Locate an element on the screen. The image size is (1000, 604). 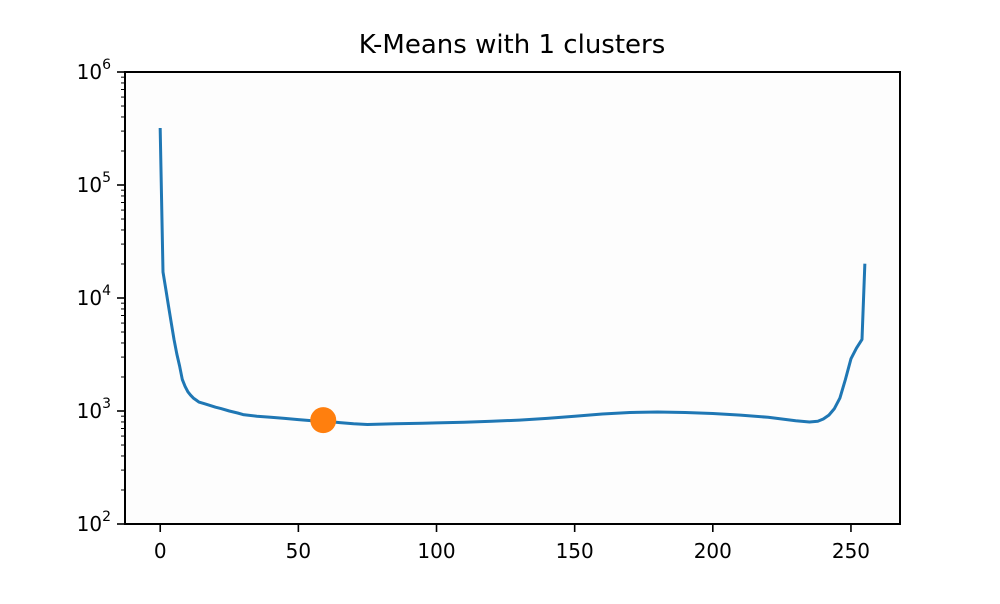
y-tick-label: 10² is located at coordinates (94, 522).